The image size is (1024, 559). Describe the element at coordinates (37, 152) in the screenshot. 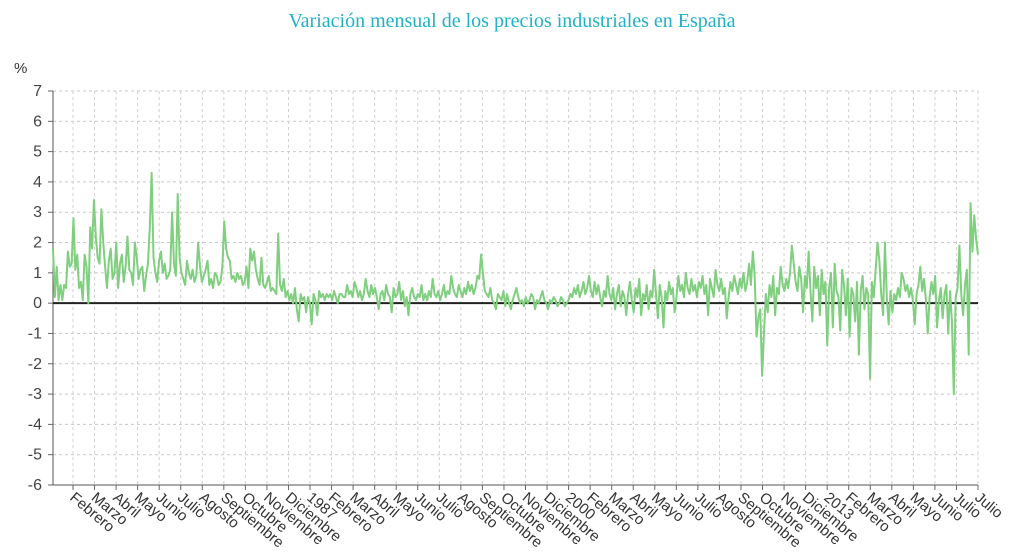

I see `y-tick-label: 5` at that location.